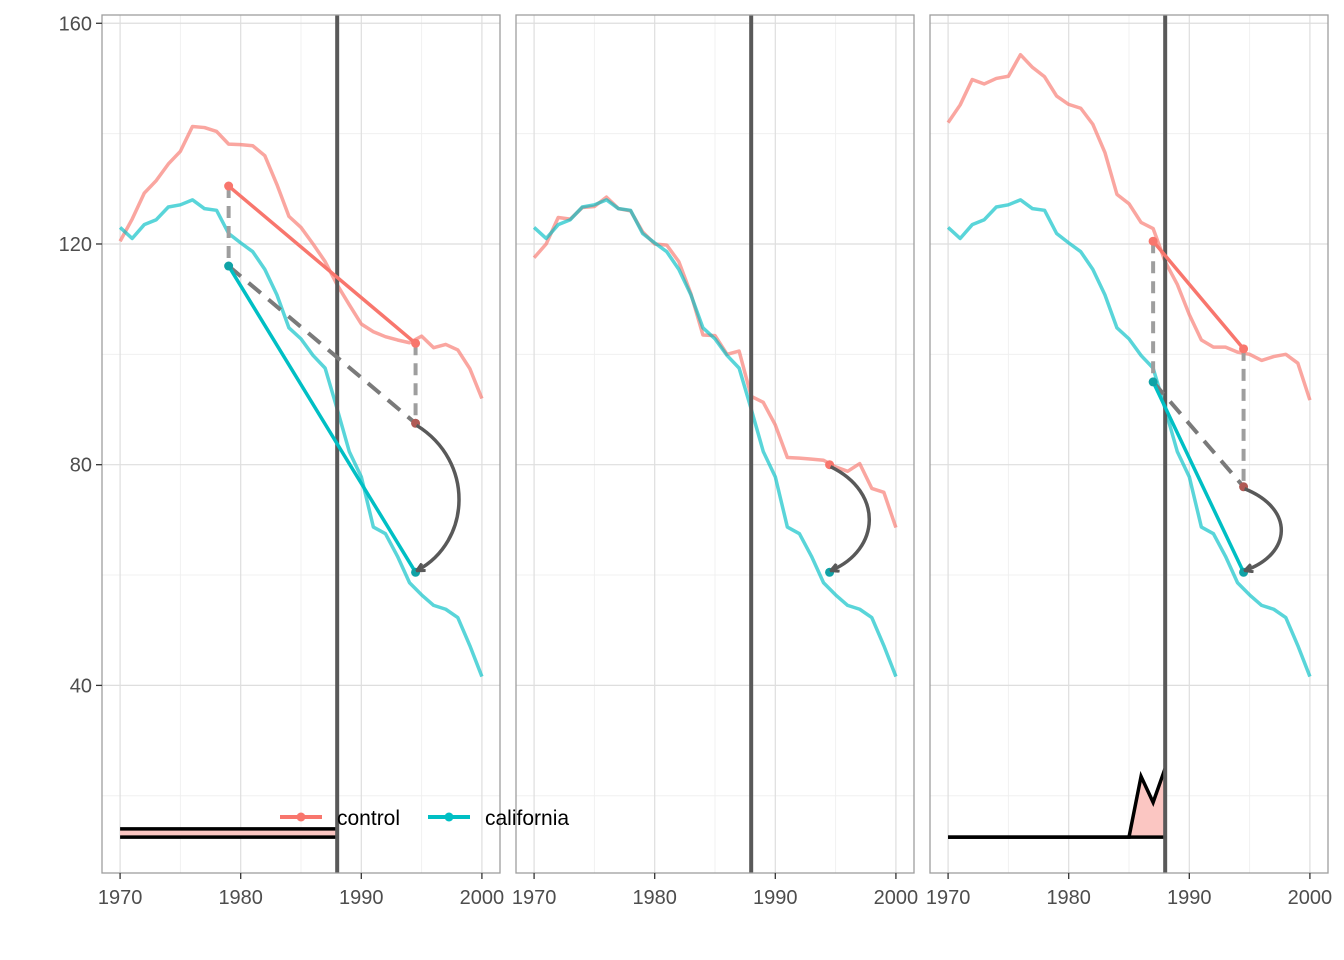 The height and width of the screenshot is (960, 1344). What do you see at coordinates (75, 24) in the screenshot?
I see `y-tick-label: 160` at bounding box center [75, 24].